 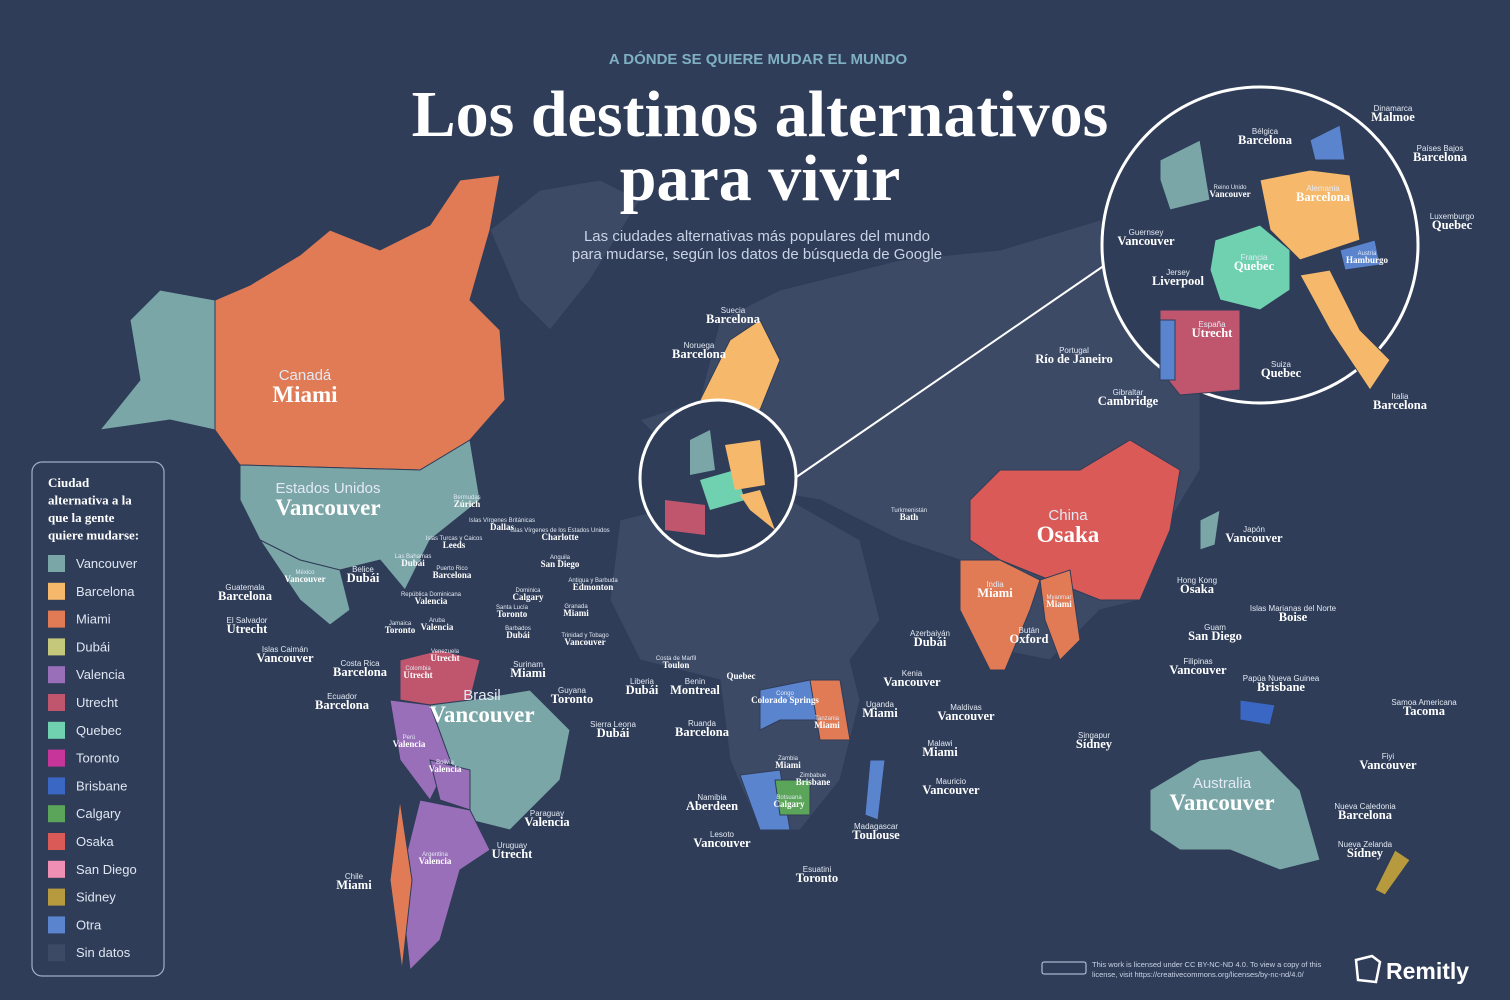 I want to click on legend-label: Sin datos, so click(x=103, y=952).